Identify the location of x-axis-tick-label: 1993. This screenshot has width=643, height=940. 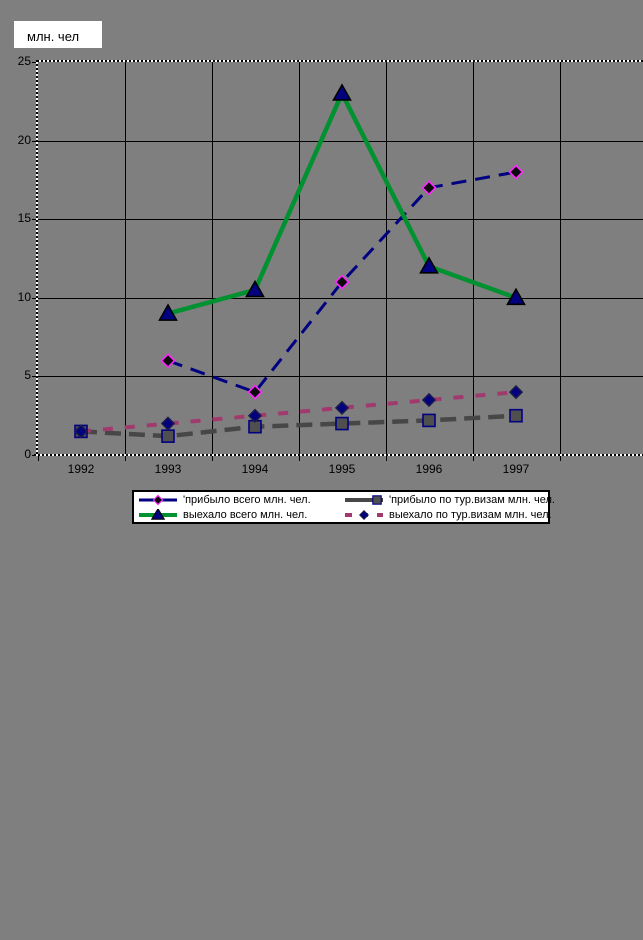
(168, 469).